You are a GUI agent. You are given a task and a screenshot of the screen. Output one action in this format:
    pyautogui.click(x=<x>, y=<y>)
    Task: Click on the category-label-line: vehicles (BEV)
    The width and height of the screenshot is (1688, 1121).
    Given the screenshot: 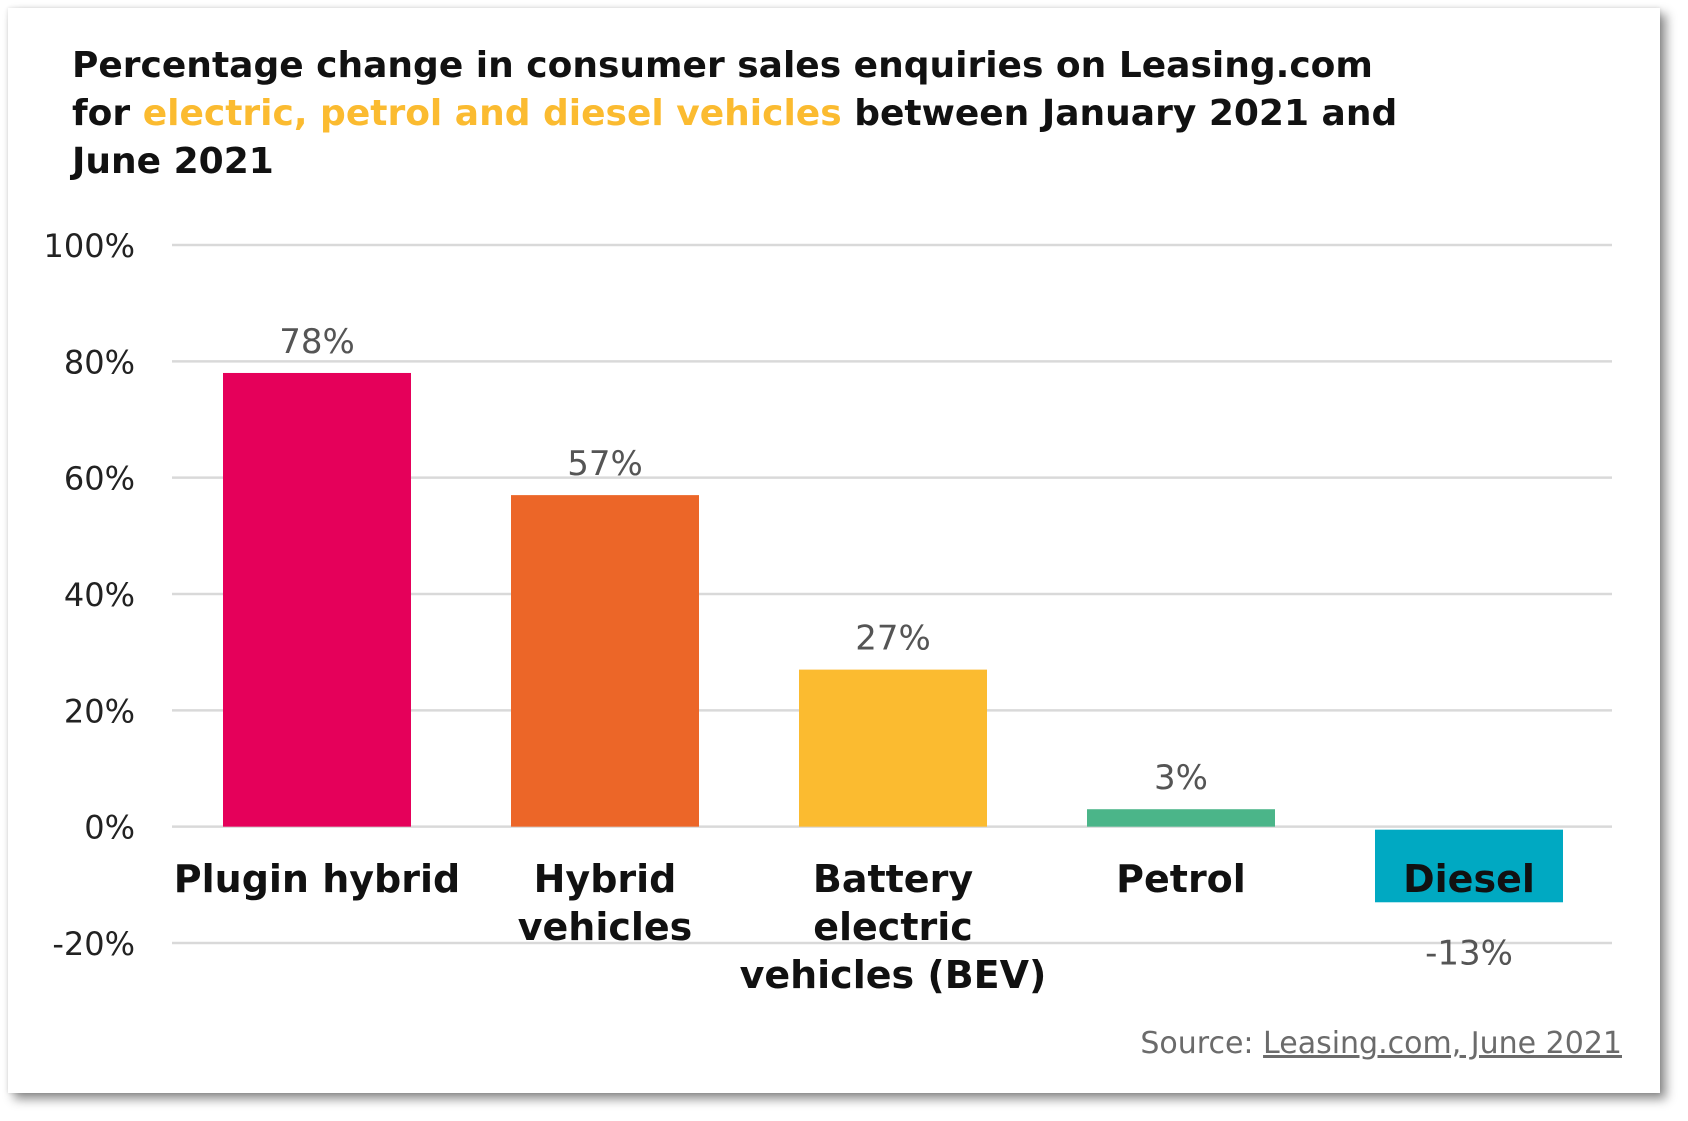 What is the action you would take?
    pyautogui.click(x=893, y=975)
    